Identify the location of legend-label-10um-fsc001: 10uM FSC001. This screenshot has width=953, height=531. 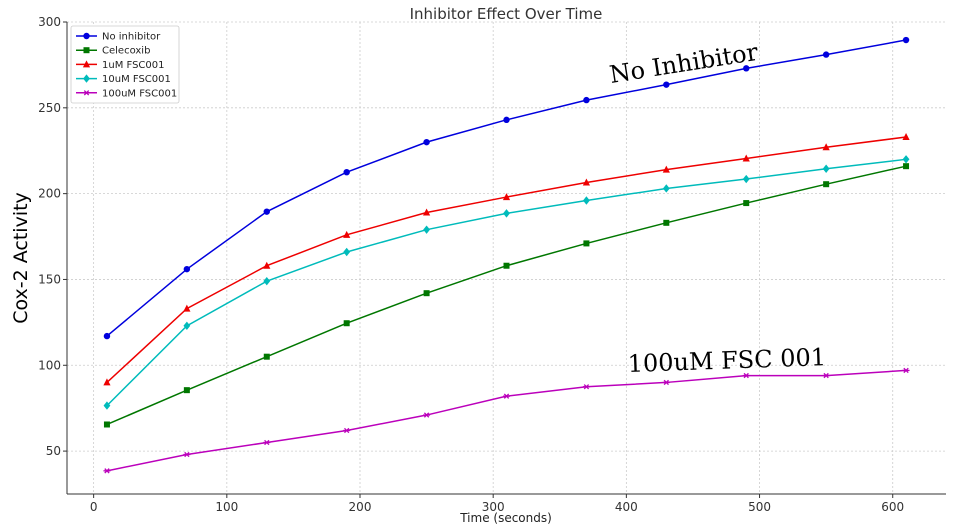
(136, 79).